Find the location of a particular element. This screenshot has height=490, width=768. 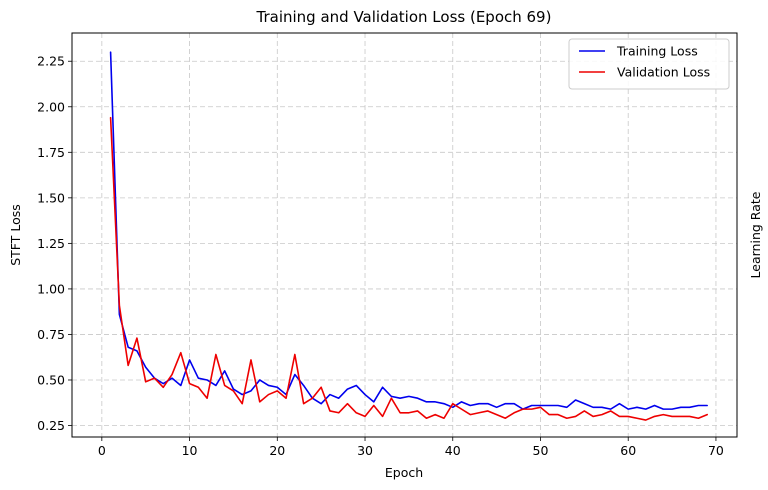

y-tick-label: 0.75 is located at coordinates (51, 334).